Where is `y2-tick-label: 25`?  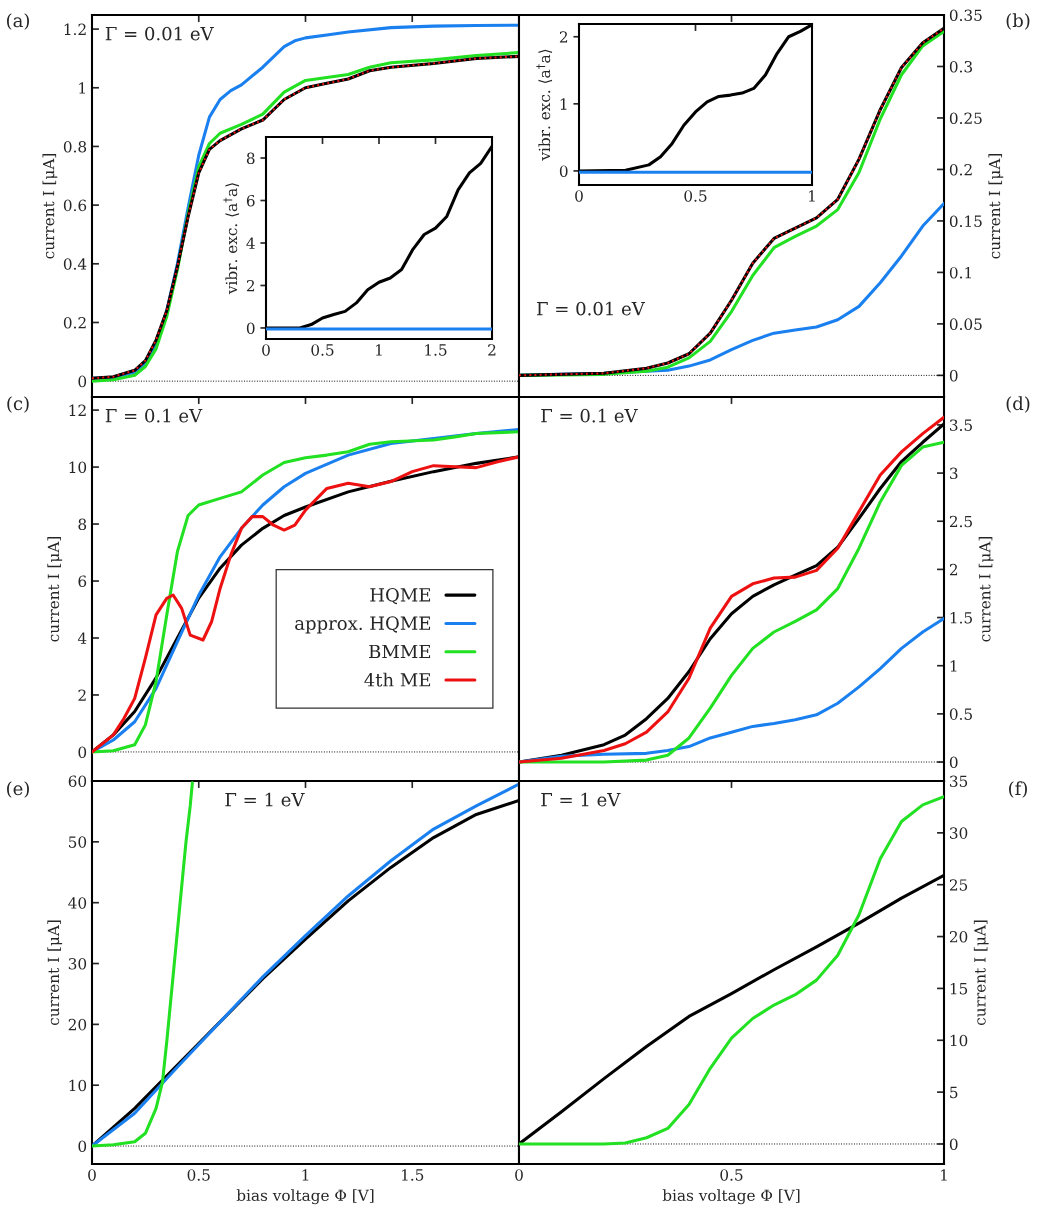 y2-tick-label: 25 is located at coordinates (958, 885).